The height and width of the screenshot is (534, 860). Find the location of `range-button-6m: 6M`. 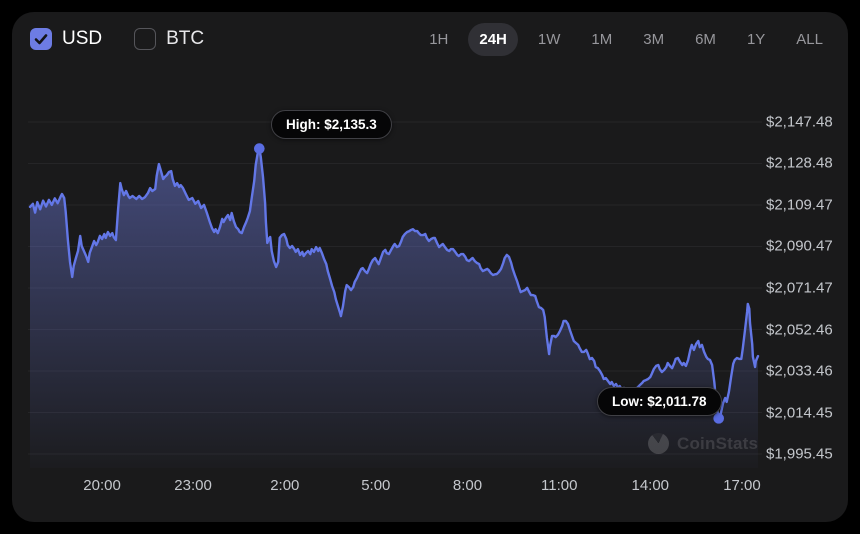

range-button-6m: 6M is located at coordinates (705, 39).